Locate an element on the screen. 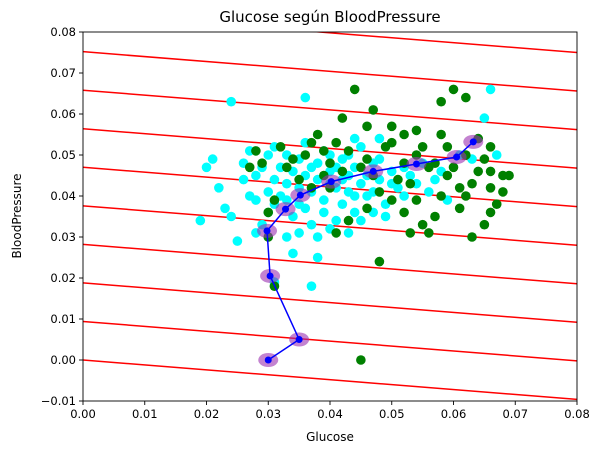  chart-title: Glucose según BloodPressure is located at coordinates (329, 17).